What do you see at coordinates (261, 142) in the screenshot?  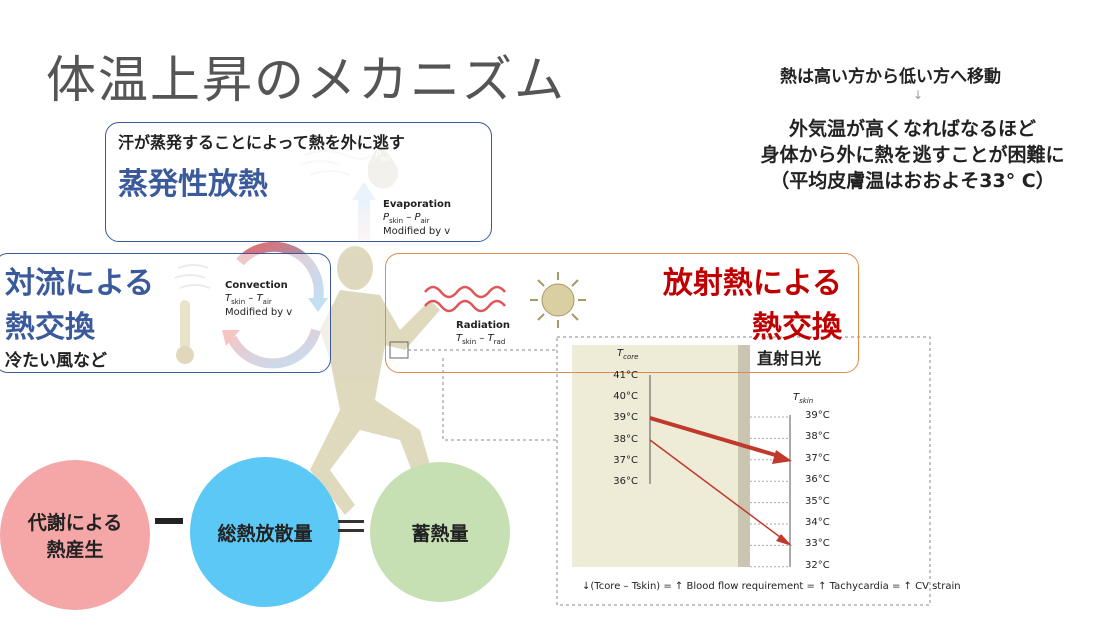 I see `caption: 汗が蒸発することによって熱を外に逃す` at bounding box center [261, 142].